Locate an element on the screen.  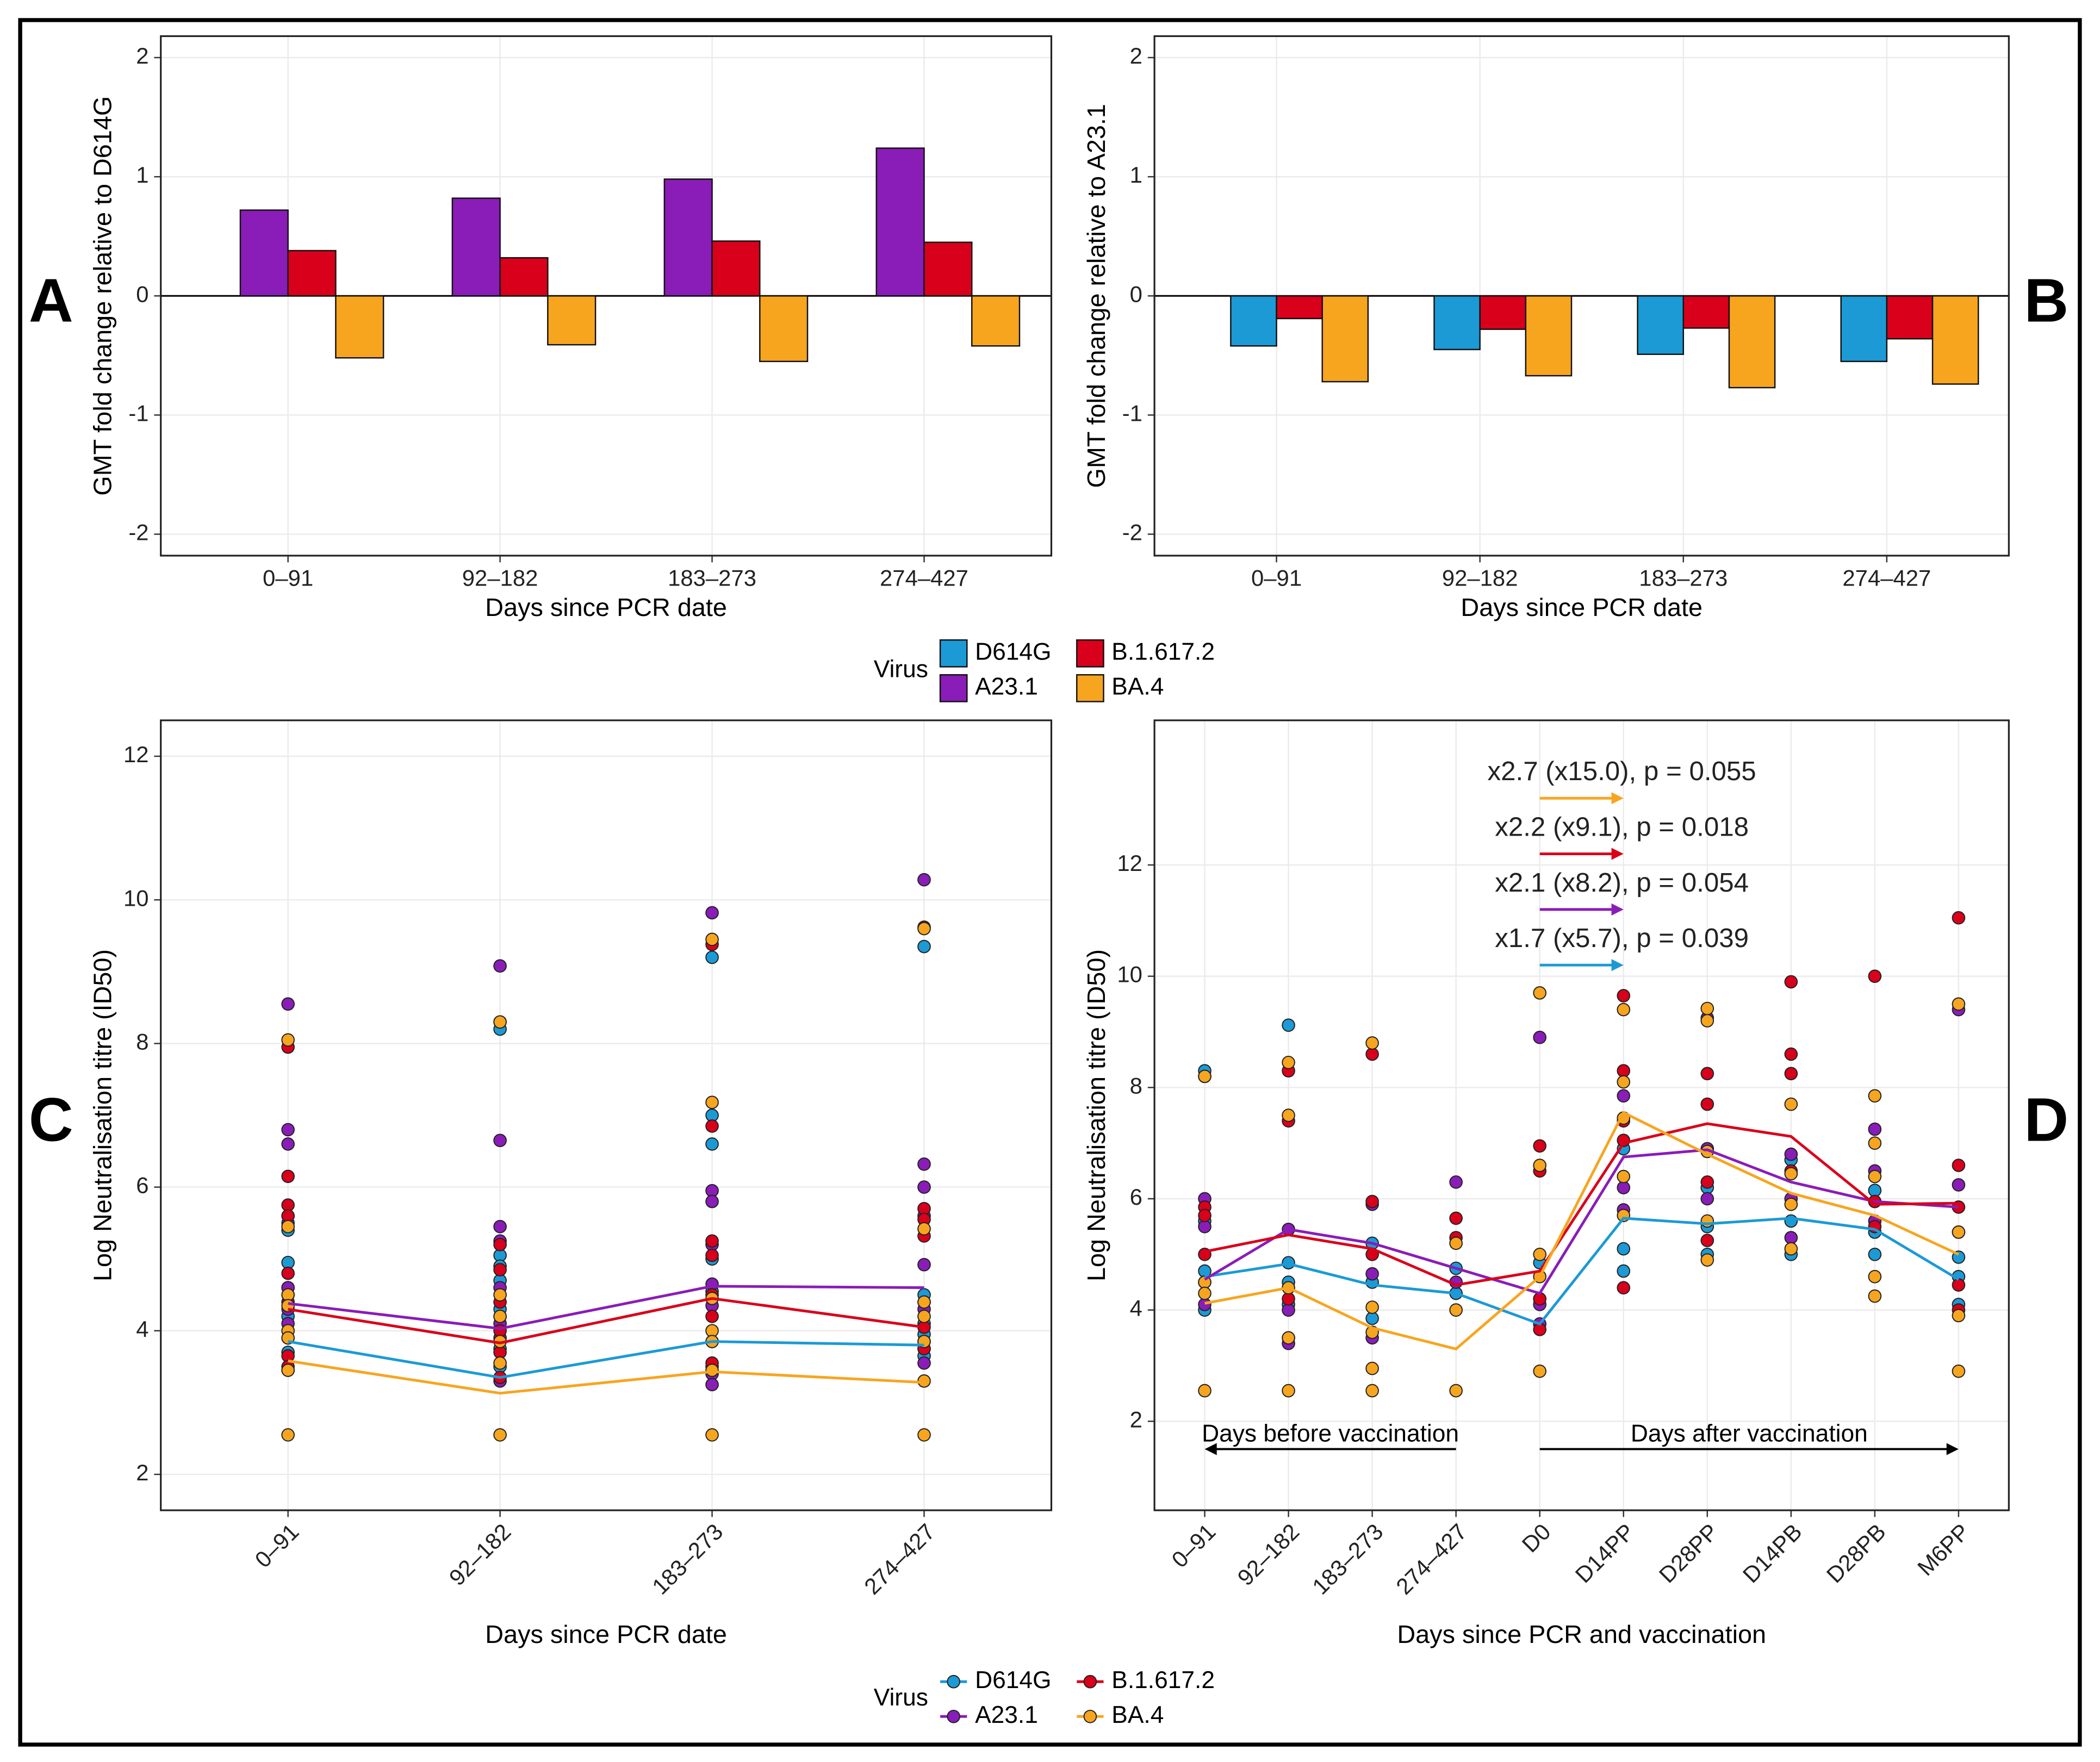
legend-label: B.1.617.2 is located at coordinates (1163, 652).